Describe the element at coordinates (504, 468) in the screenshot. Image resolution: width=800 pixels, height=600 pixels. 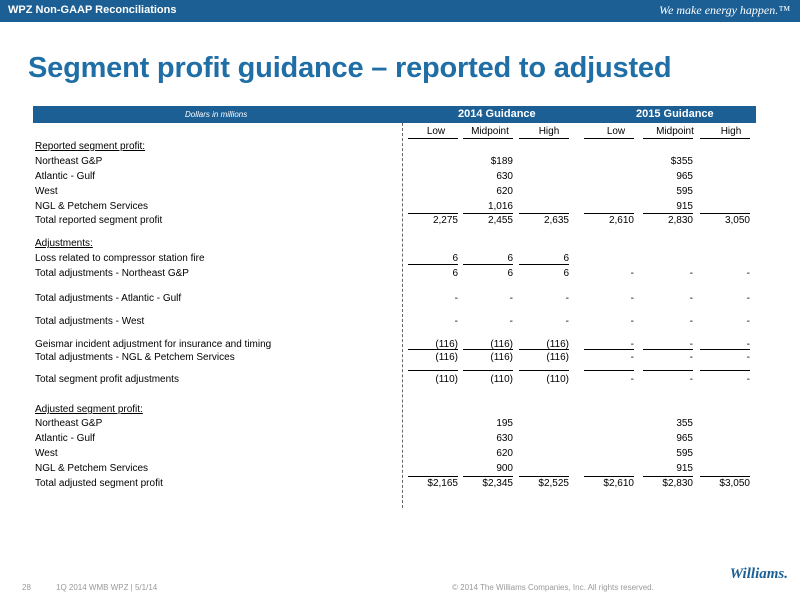
I see `table-cell: 900` at that location.